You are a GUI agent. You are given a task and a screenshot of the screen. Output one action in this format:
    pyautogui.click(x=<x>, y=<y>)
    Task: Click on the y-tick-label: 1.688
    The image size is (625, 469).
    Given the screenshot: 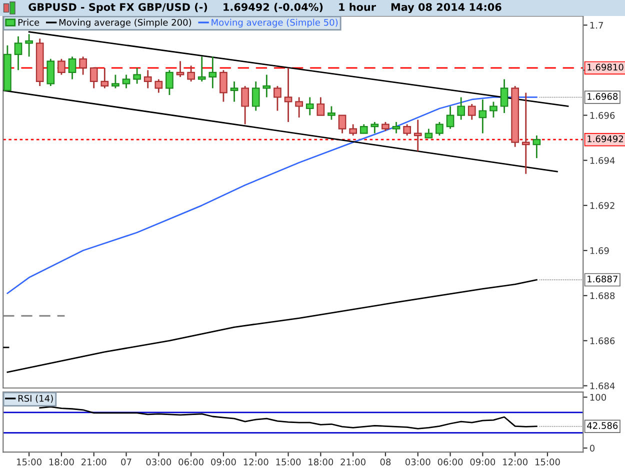 What is the action you would take?
    pyautogui.click(x=602, y=296)
    